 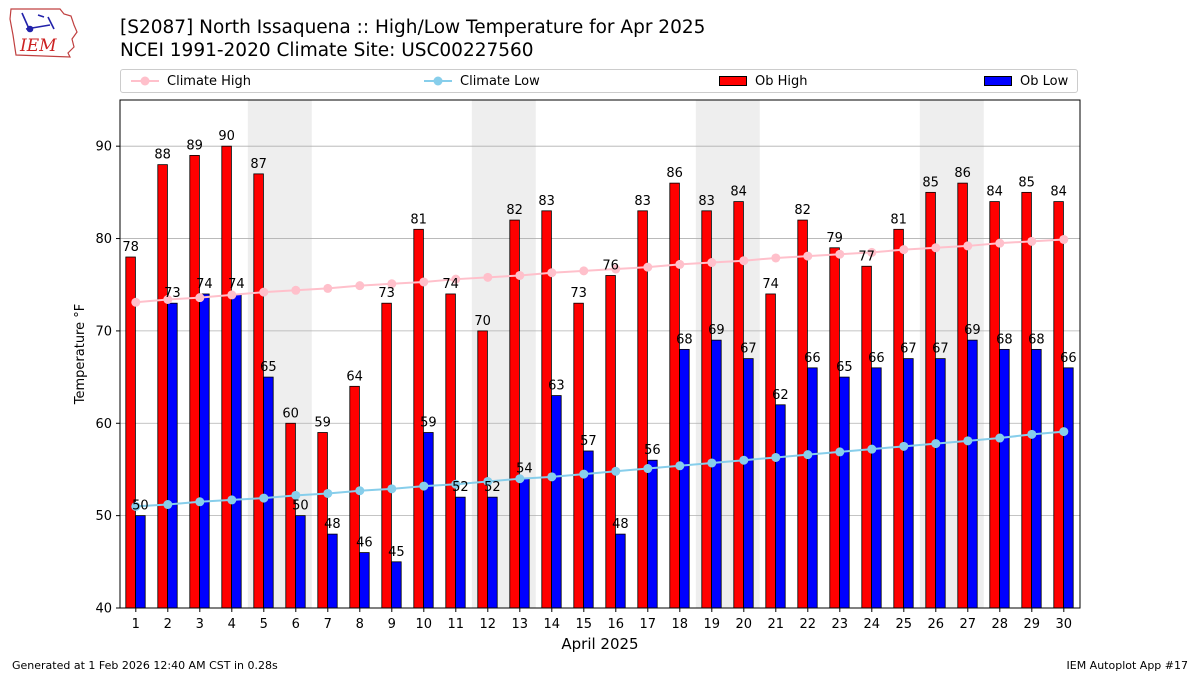 What do you see at coordinates (642, 201) in the screenshot?
I see `label-ob-high: 83` at bounding box center [642, 201].